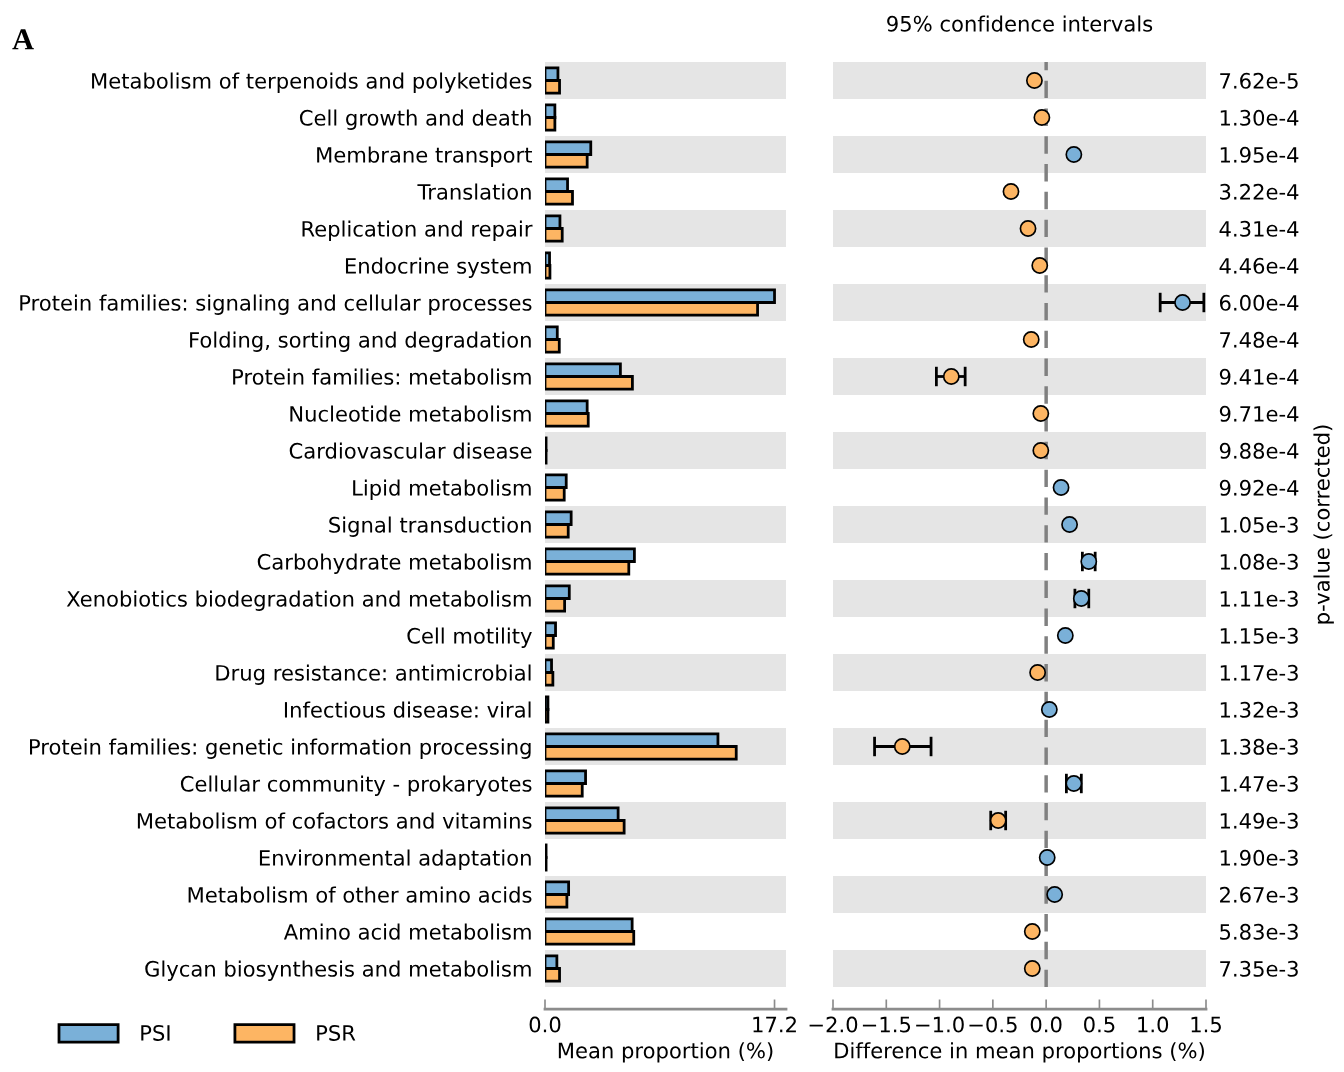 The height and width of the screenshot is (1072, 1344). Describe the element at coordinates (155, 1032) in the screenshot. I see `legend-label: PSI` at that location.